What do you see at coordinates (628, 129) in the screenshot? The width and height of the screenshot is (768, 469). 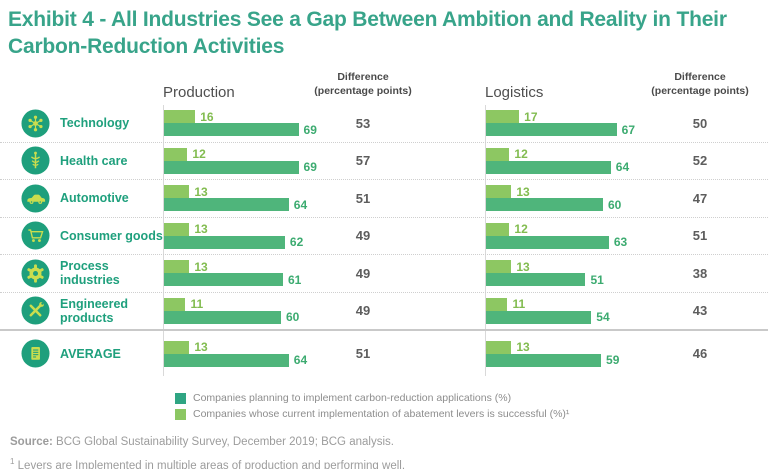 I see `logistics-planning-value: 67` at bounding box center [628, 129].